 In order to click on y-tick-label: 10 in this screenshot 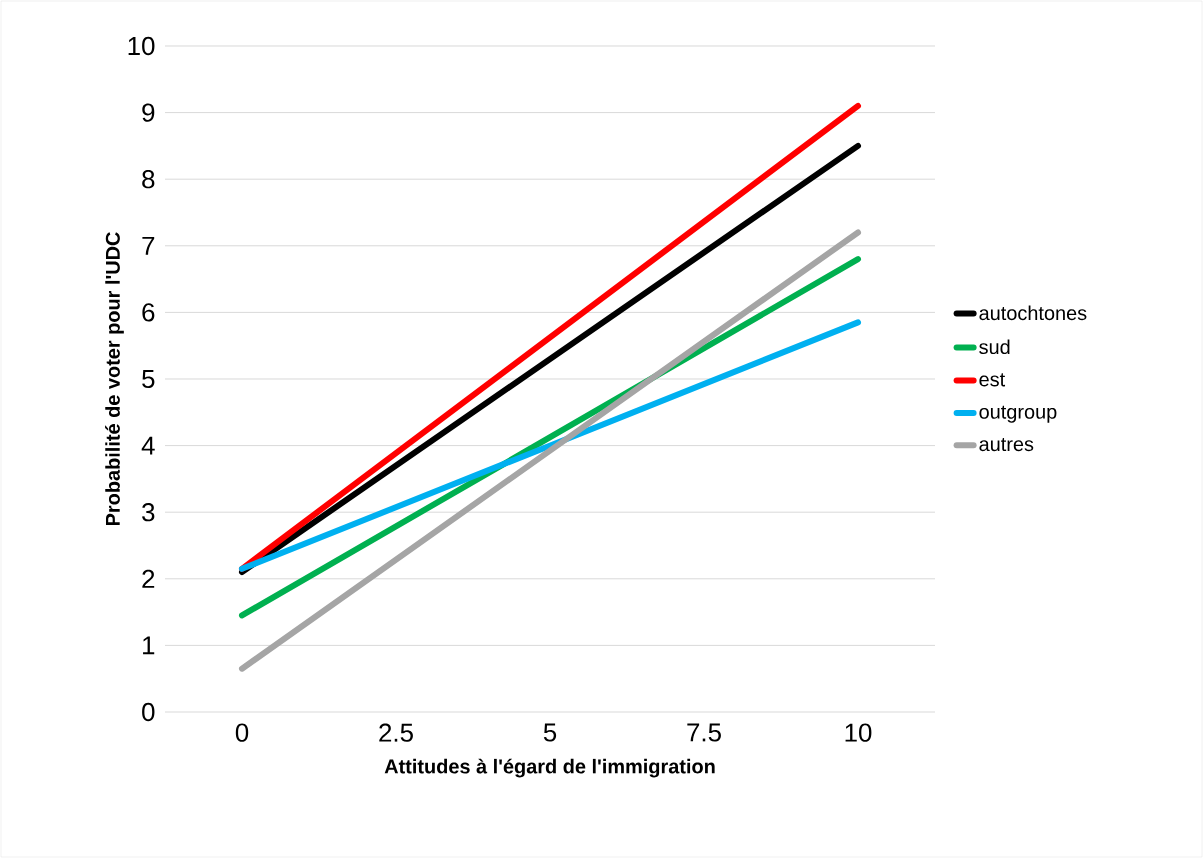, I will do `click(141, 46)`.